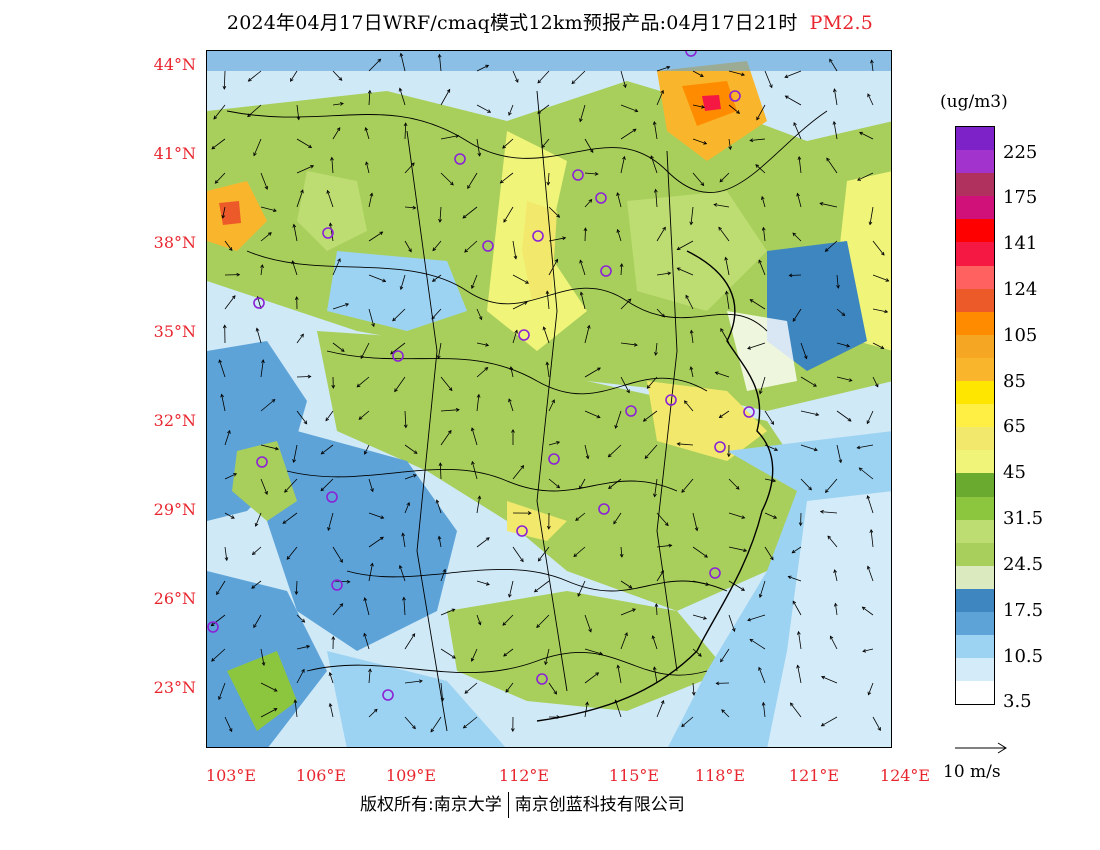  Describe the element at coordinates (174, 598) in the screenshot. I see `lat-label-26: 26°N` at that location.